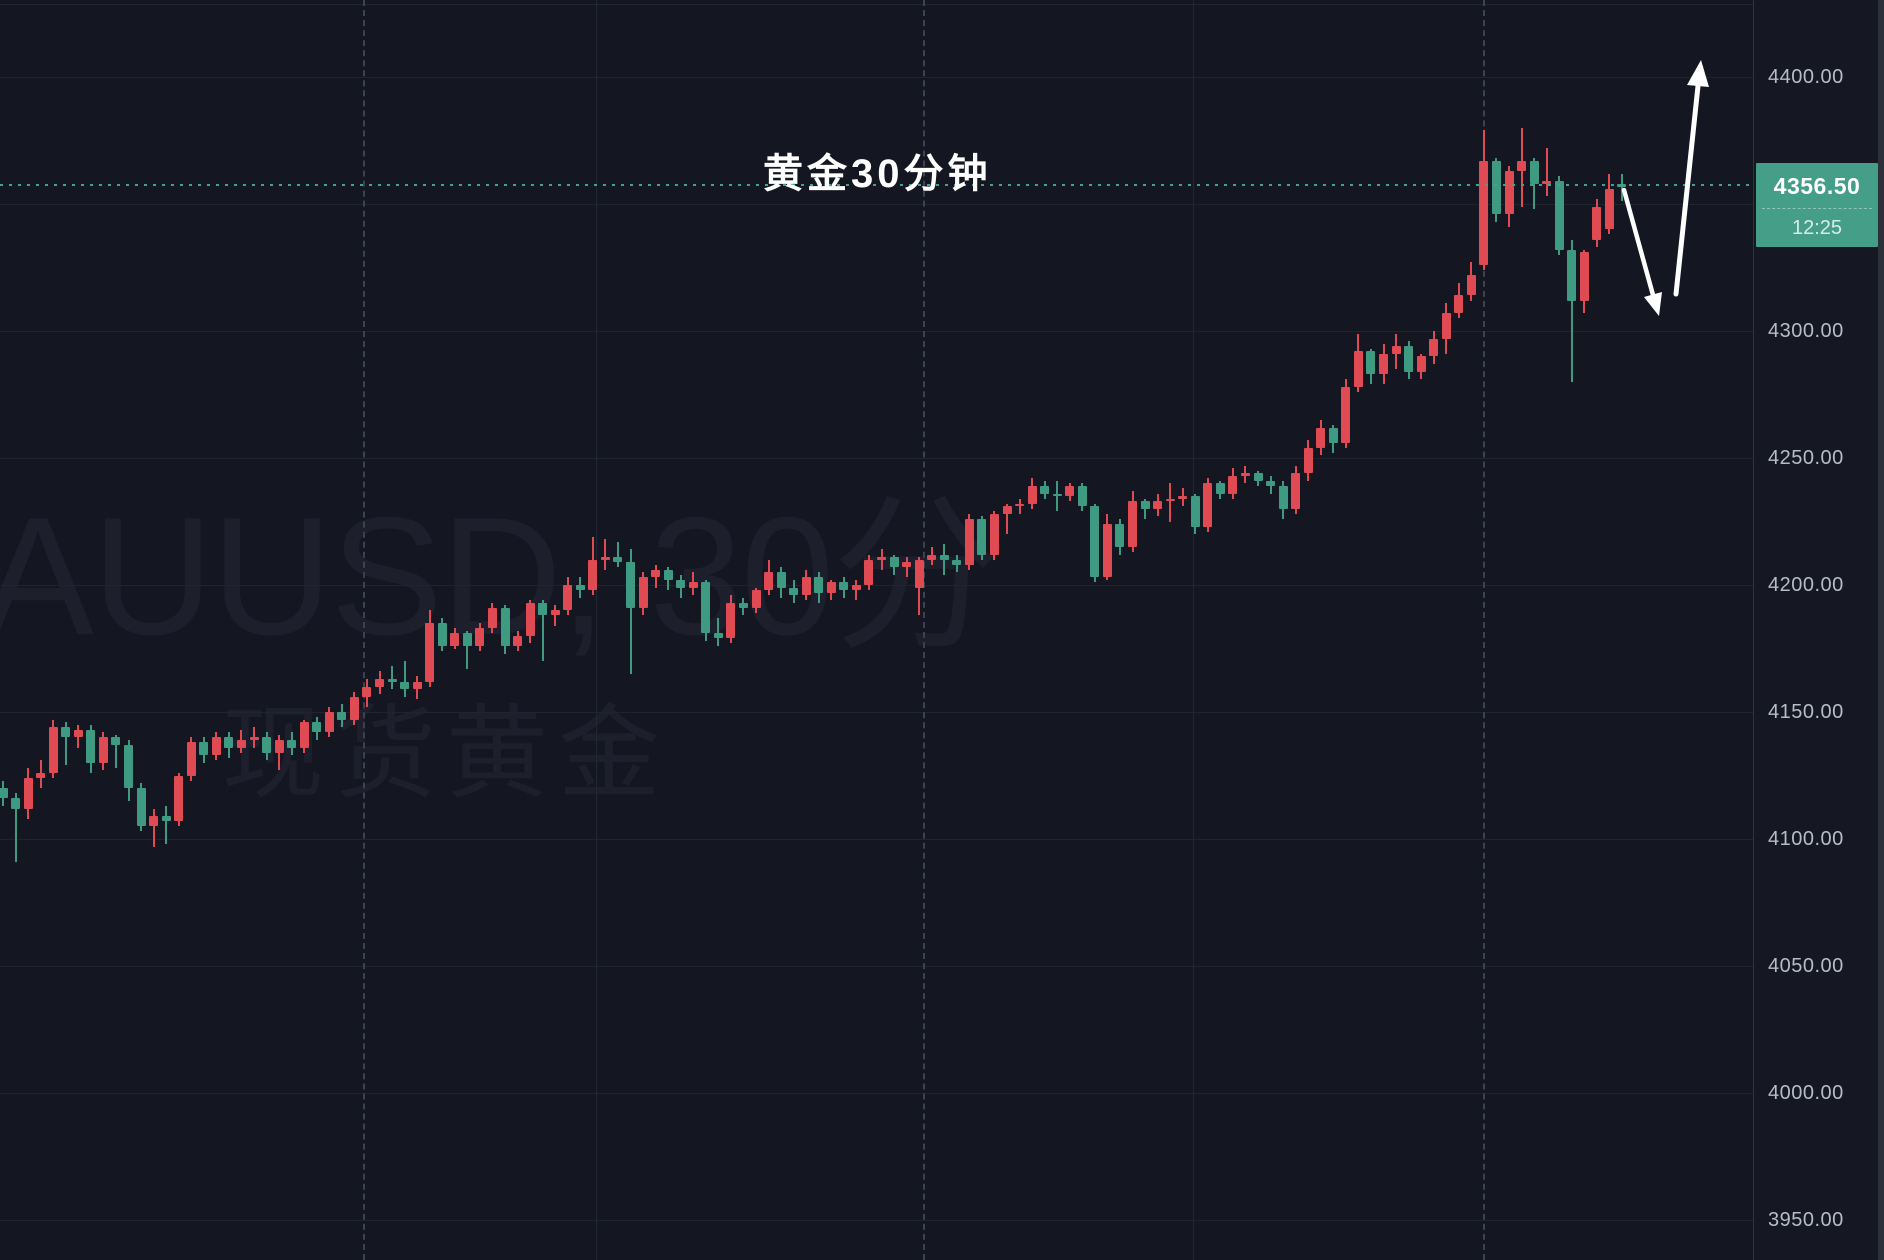 This screenshot has height=1260, width=1884. I want to click on last-price-label: 4356.50 12:25, so click(1817, 205).